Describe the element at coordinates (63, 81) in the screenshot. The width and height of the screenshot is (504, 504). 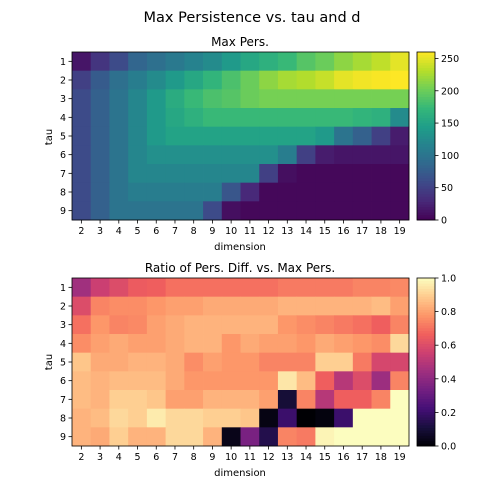
I see `y-tick-label: 2` at that location.